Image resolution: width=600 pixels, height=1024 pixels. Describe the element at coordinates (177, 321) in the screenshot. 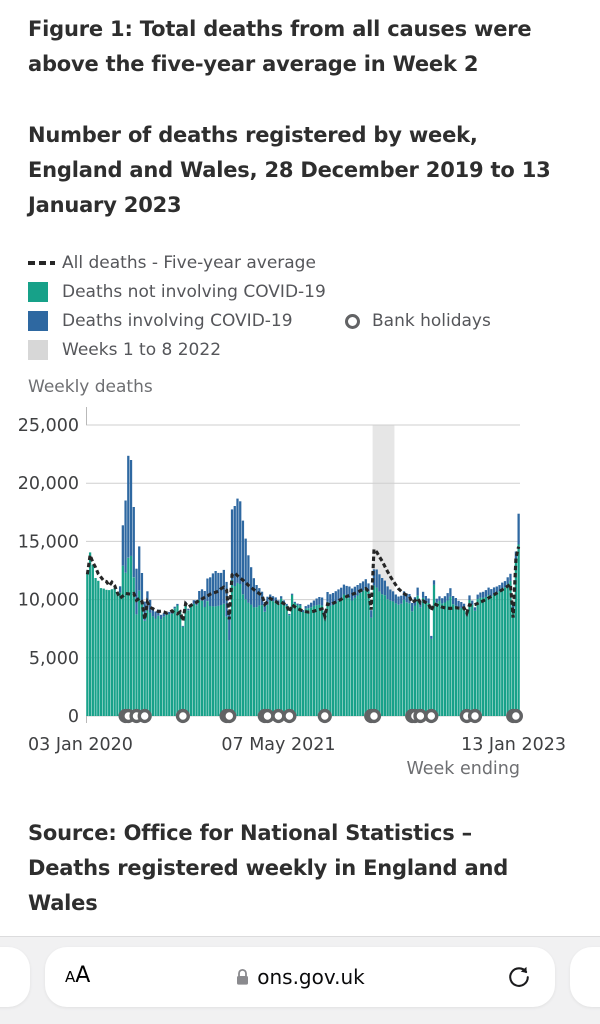

I see `legend-item-label: Deaths involving COVID-19` at that location.